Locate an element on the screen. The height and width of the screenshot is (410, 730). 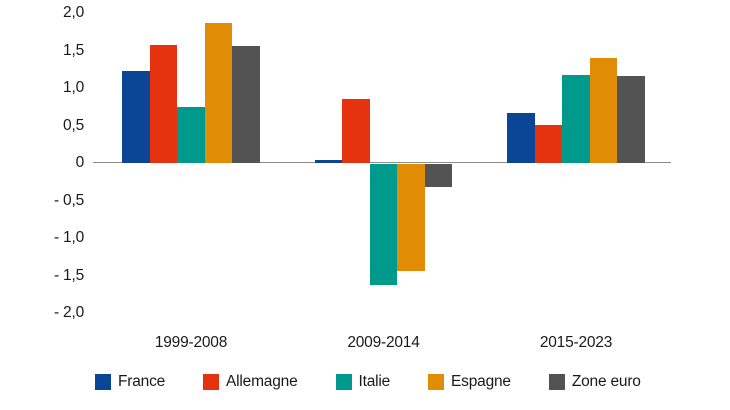
y-tick-label---1,5: - 1,5 is located at coordinates (68, 275).